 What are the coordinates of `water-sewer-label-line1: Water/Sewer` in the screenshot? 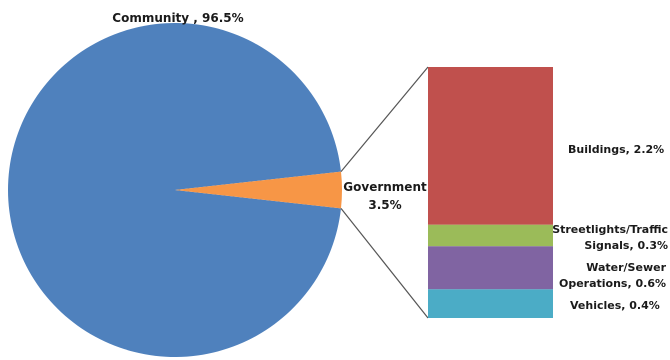 It's located at (626, 267).